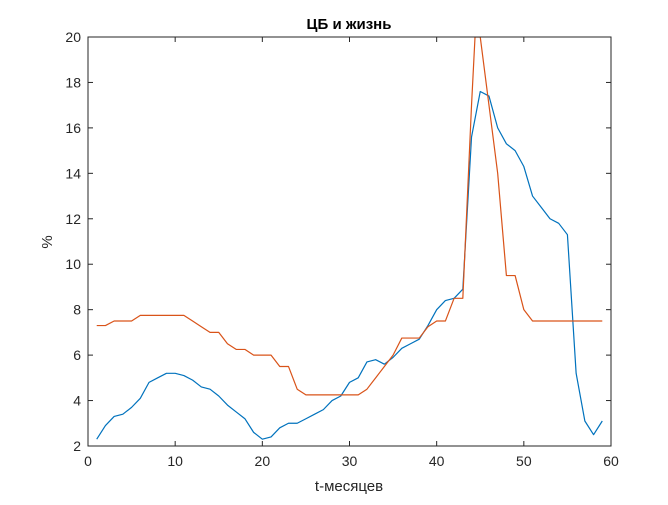  I want to click on y-tick-label: 18, so click(73, 82).